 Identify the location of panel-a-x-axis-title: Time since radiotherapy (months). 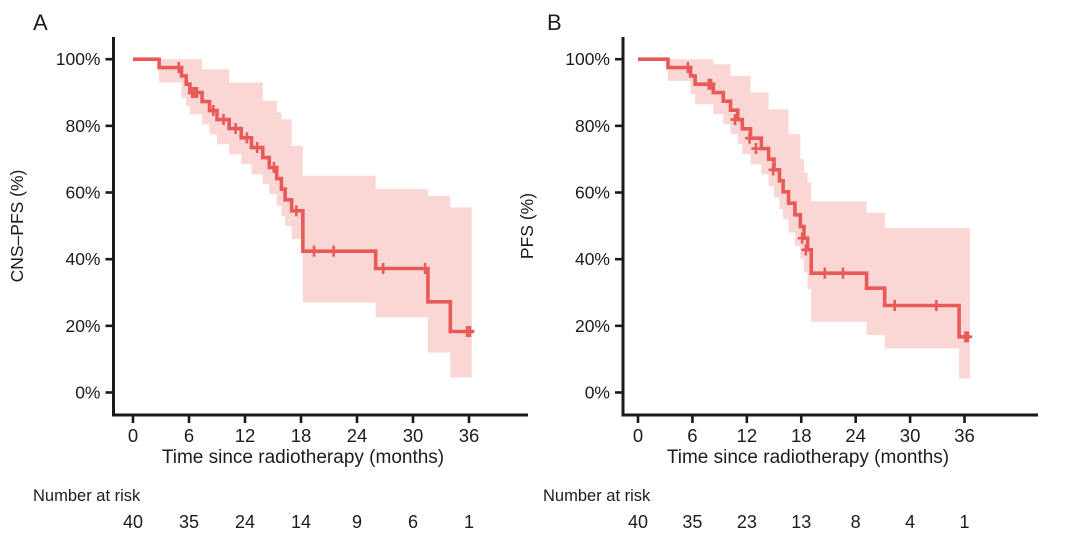
(303, 457).